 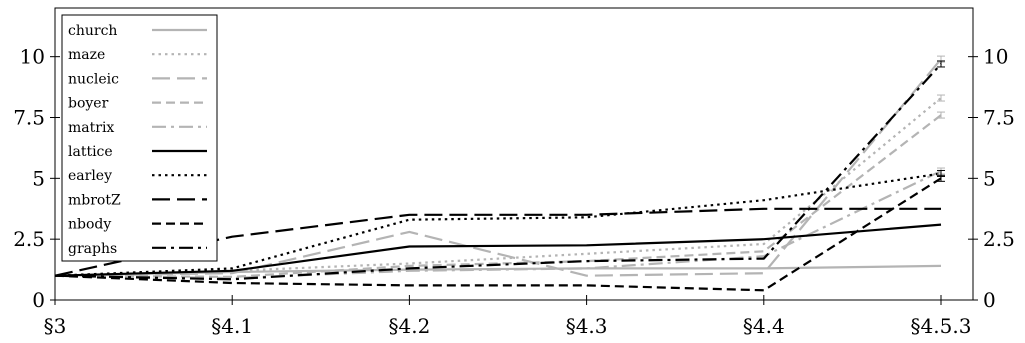 What do you see at coordinates (29, 239) in the screenshot?
I see `y-tick-label-left: 2.5` at bounding box center [29, 239].